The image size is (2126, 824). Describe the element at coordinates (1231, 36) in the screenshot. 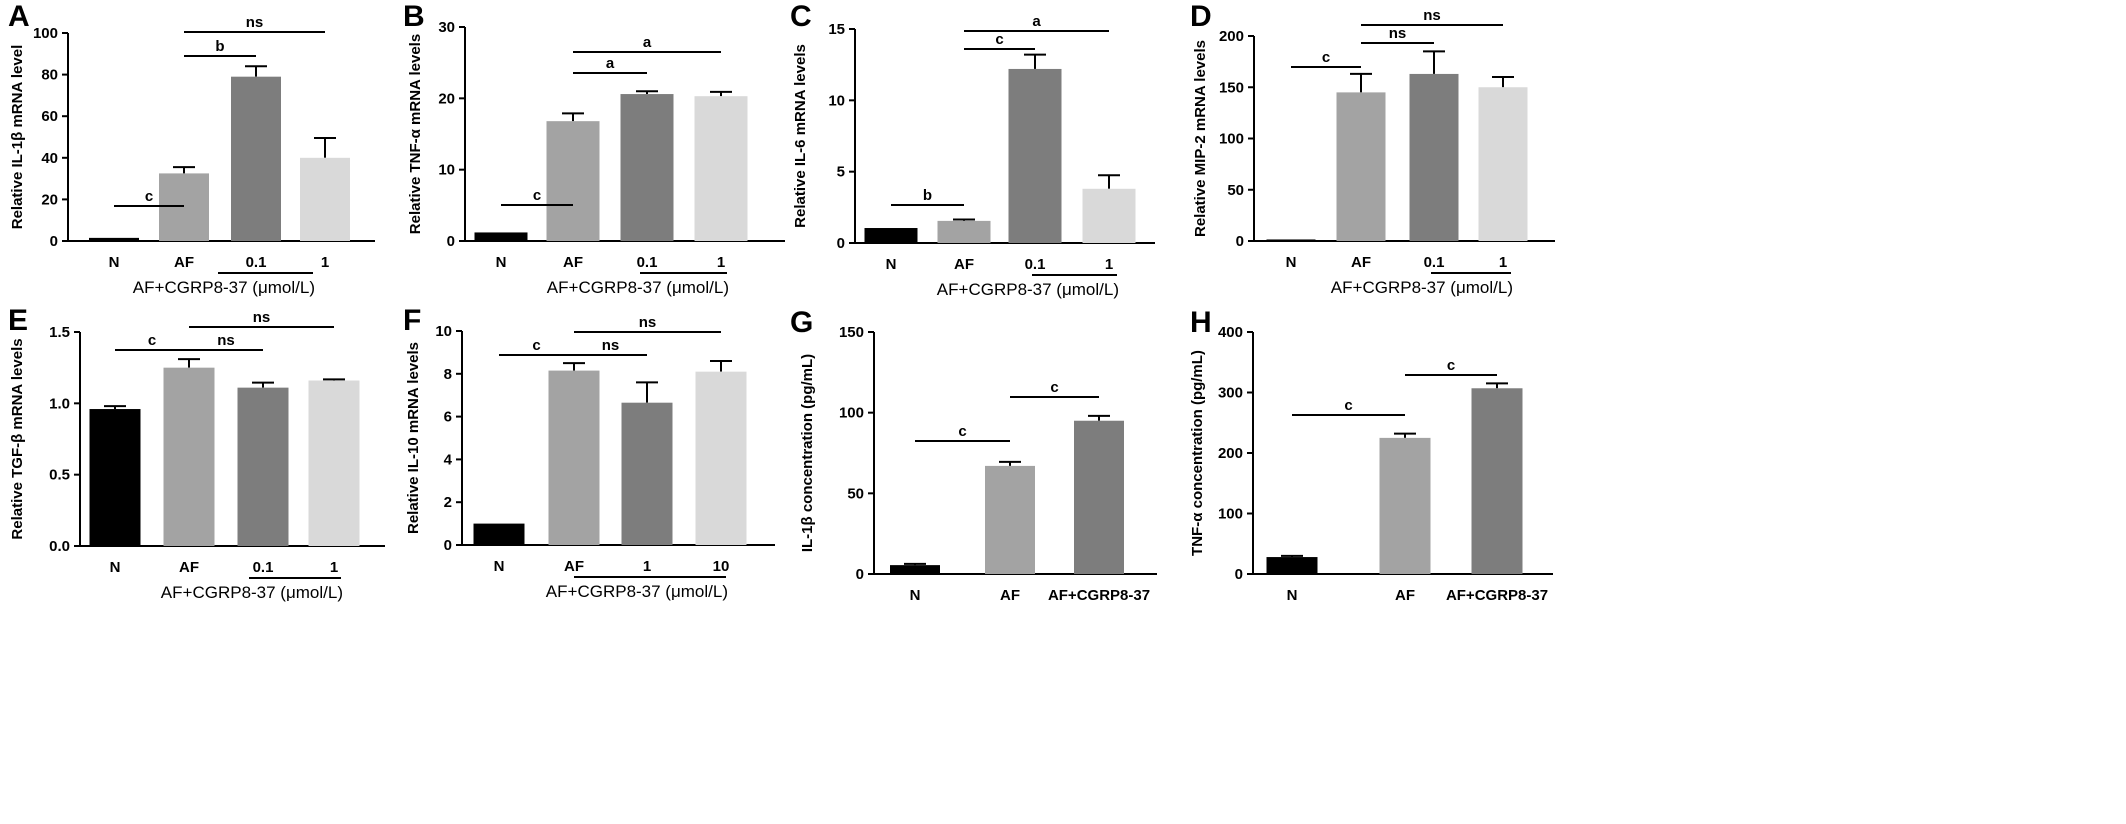

I see `y-tick-label: 200` at that location.